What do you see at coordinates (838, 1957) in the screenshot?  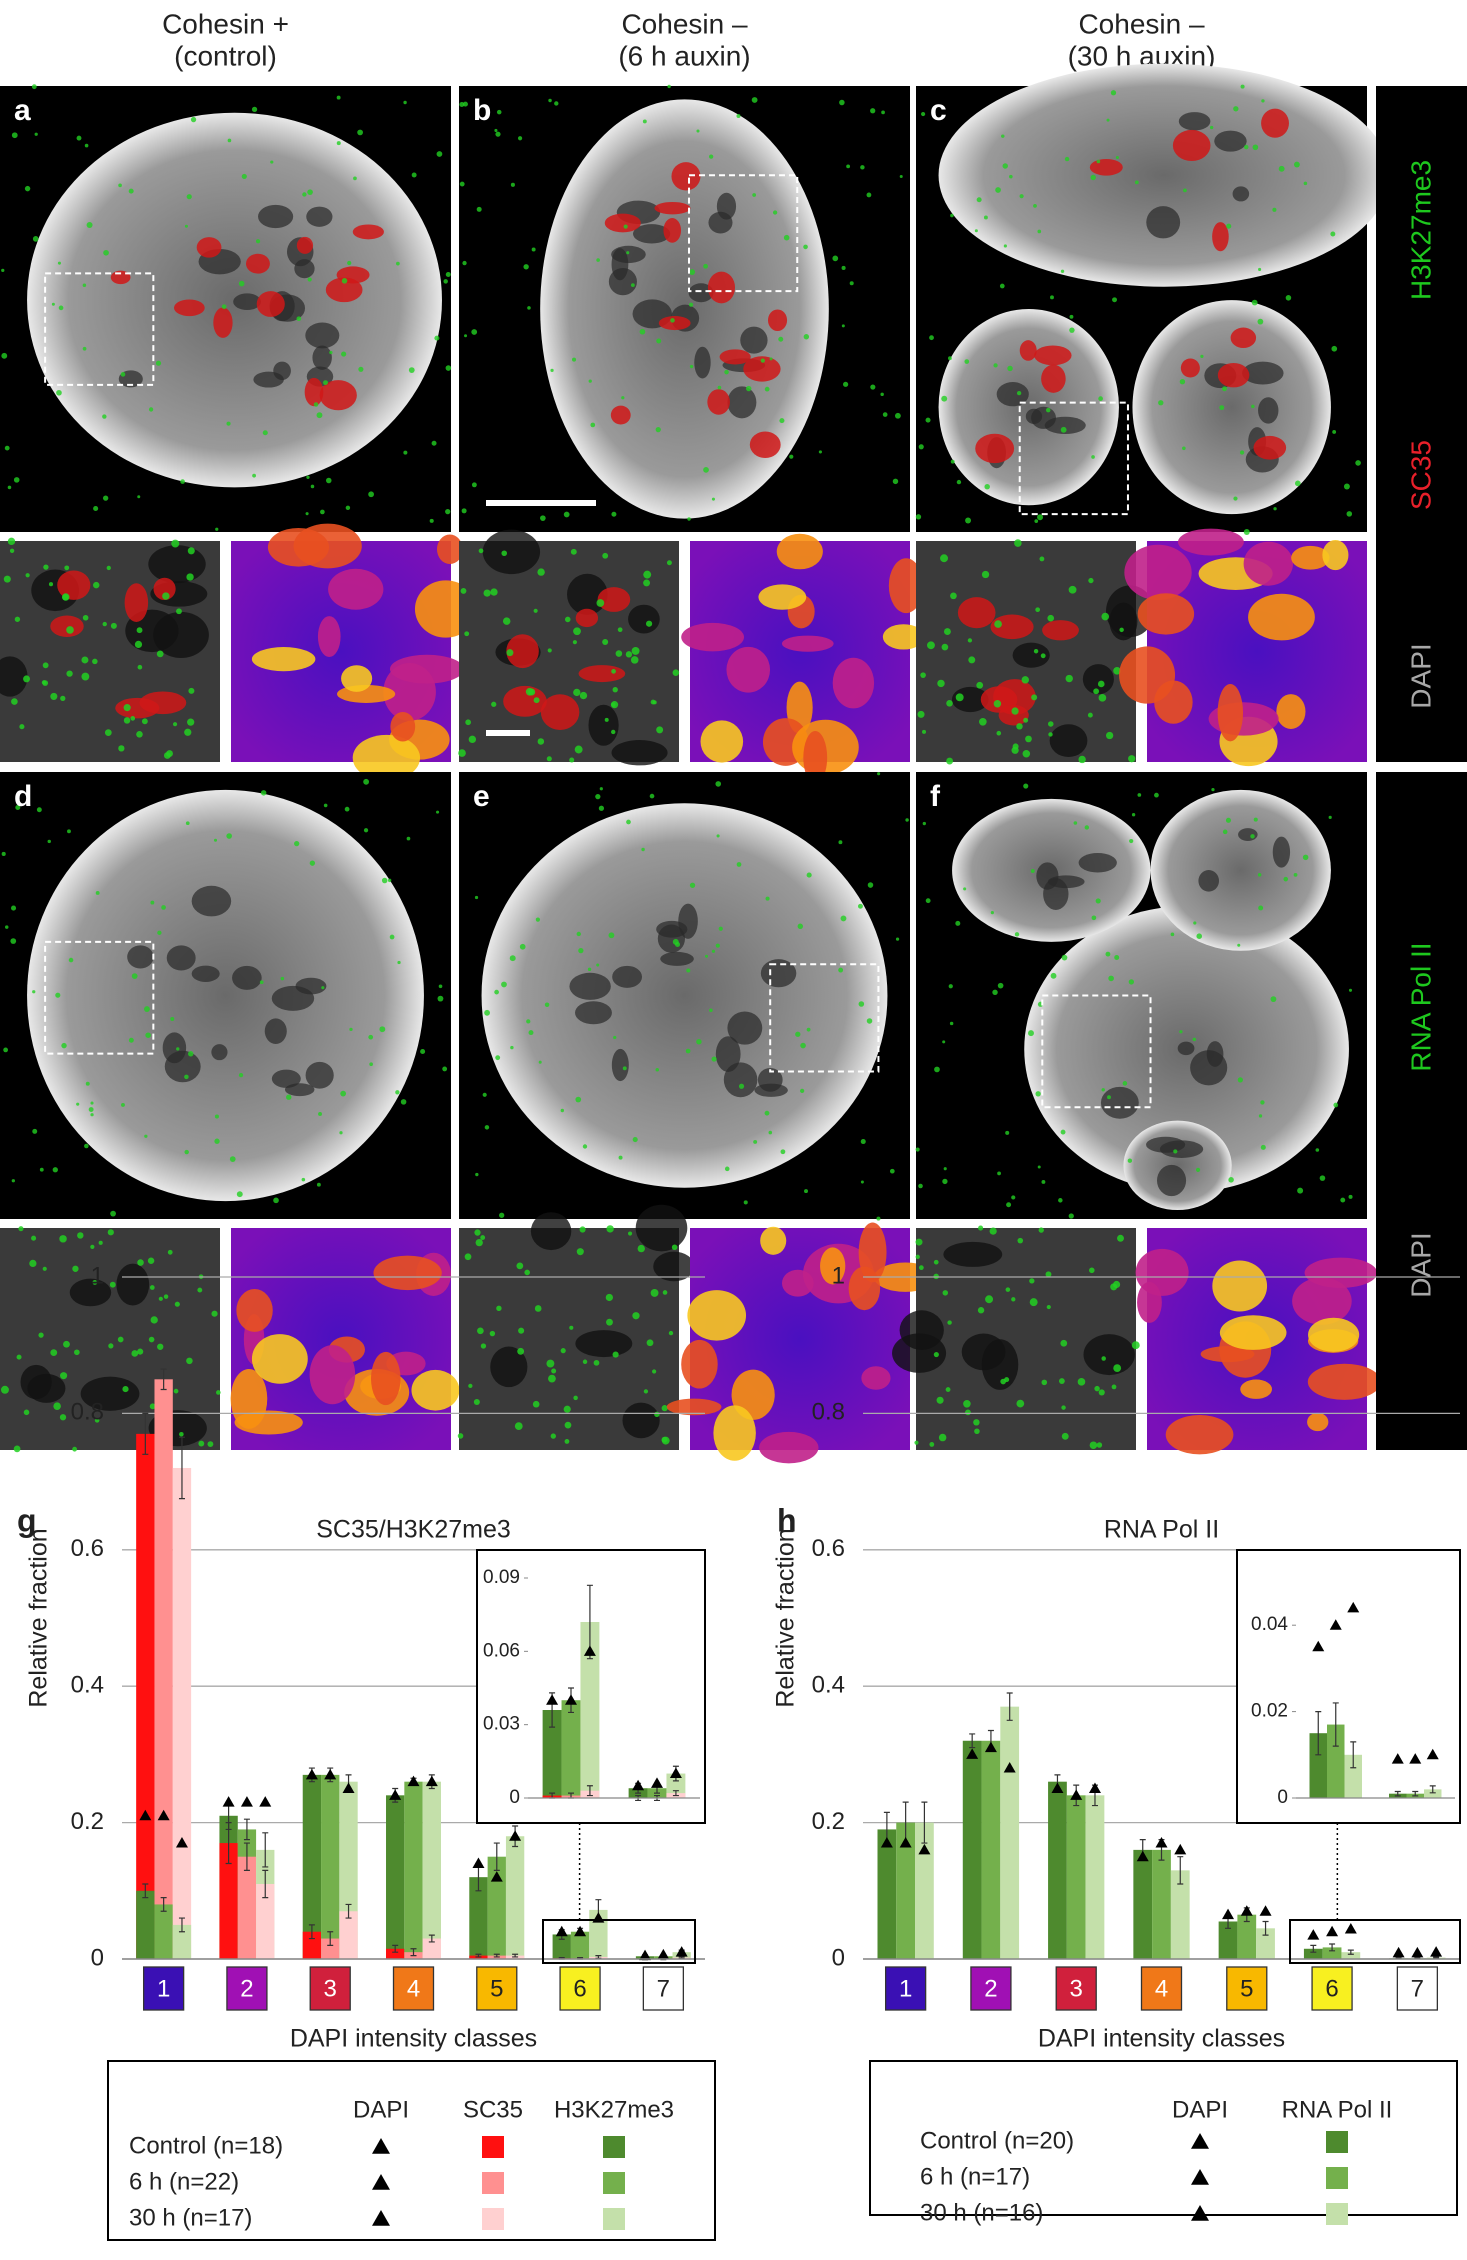 I see `y-tick-label: 0` at bounding box center [838, 1957].